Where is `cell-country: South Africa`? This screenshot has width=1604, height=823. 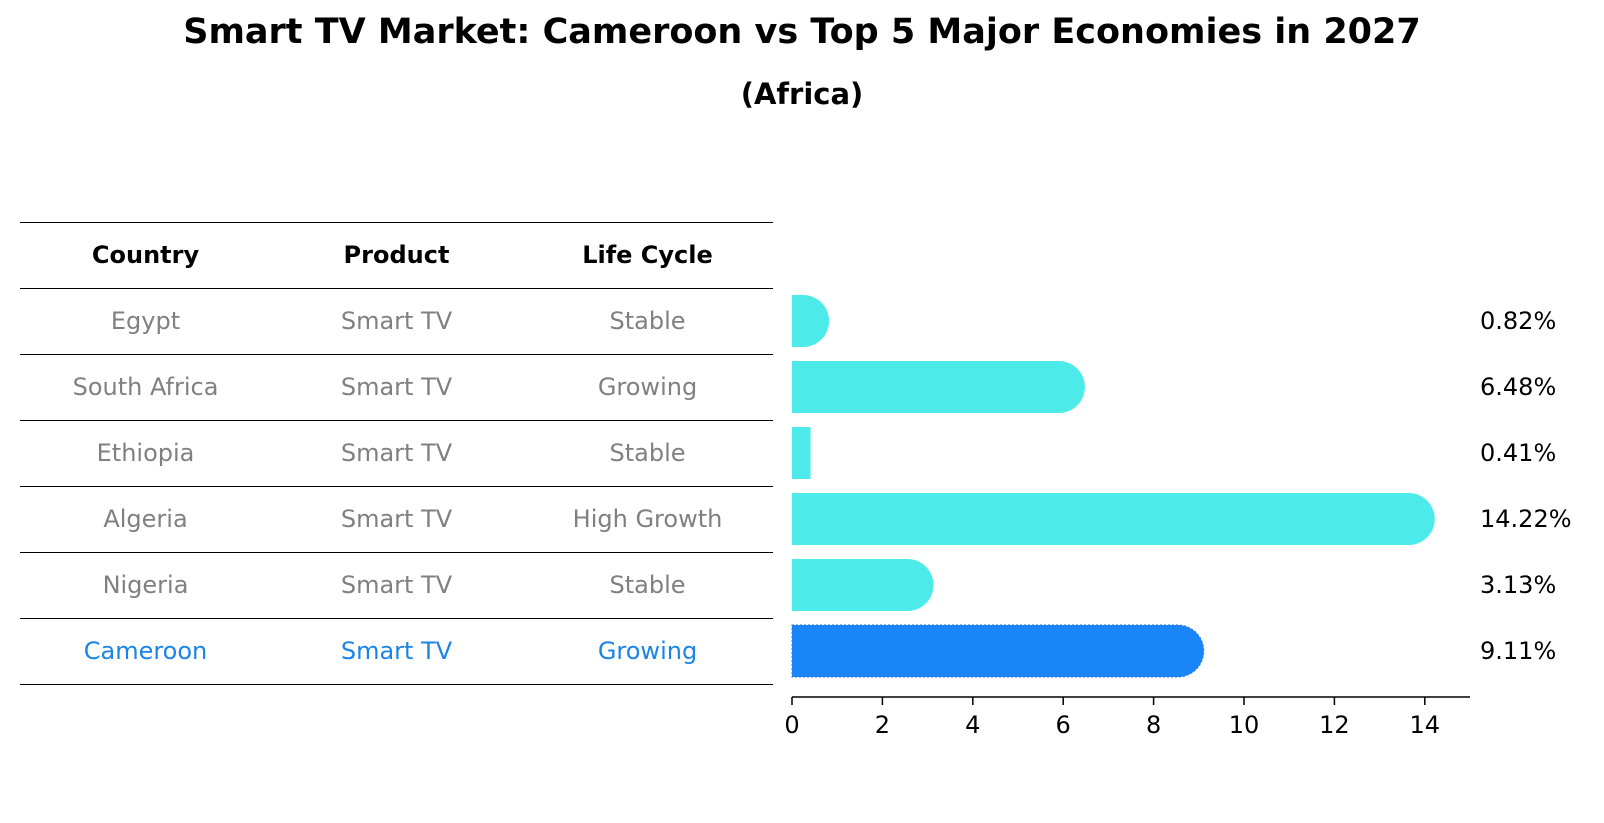 cell-country: South Africa is located at coordinates (145, 387).